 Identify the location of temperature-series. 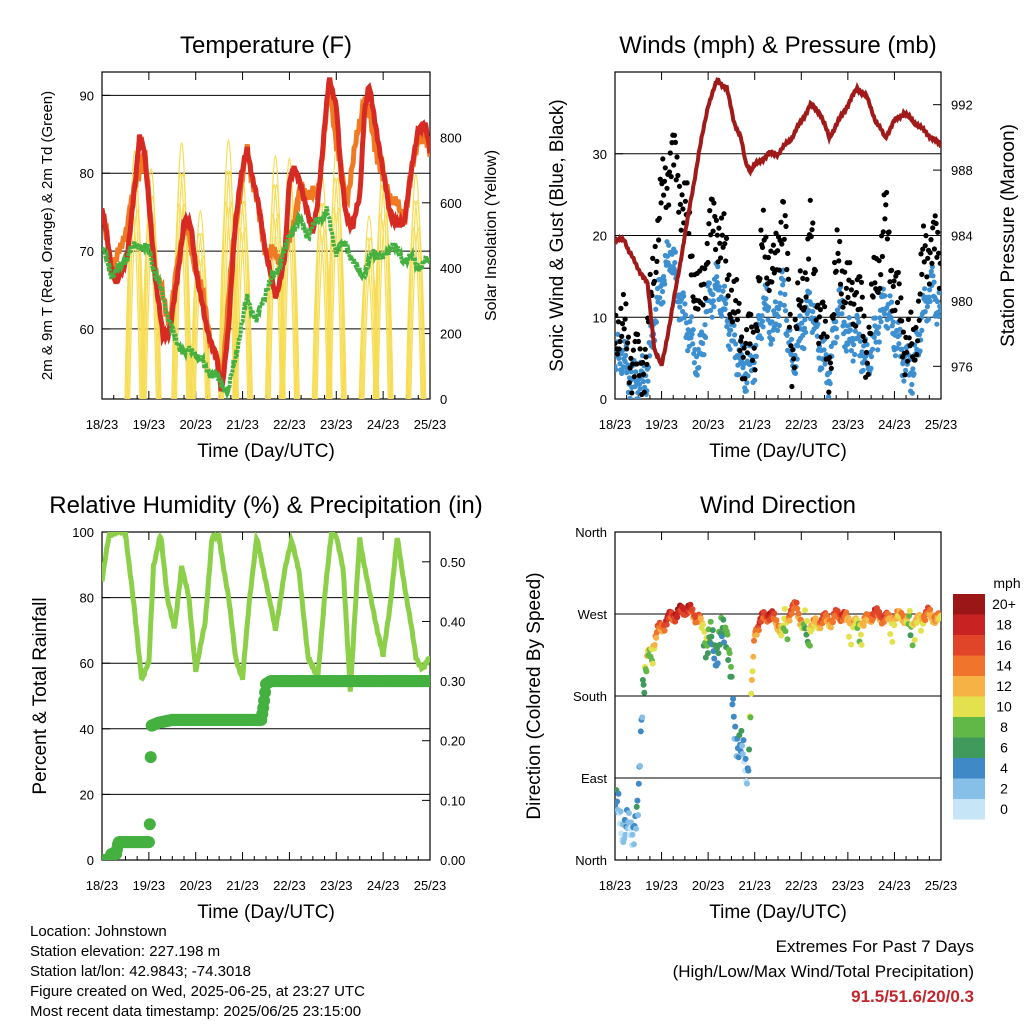
(266, 238).